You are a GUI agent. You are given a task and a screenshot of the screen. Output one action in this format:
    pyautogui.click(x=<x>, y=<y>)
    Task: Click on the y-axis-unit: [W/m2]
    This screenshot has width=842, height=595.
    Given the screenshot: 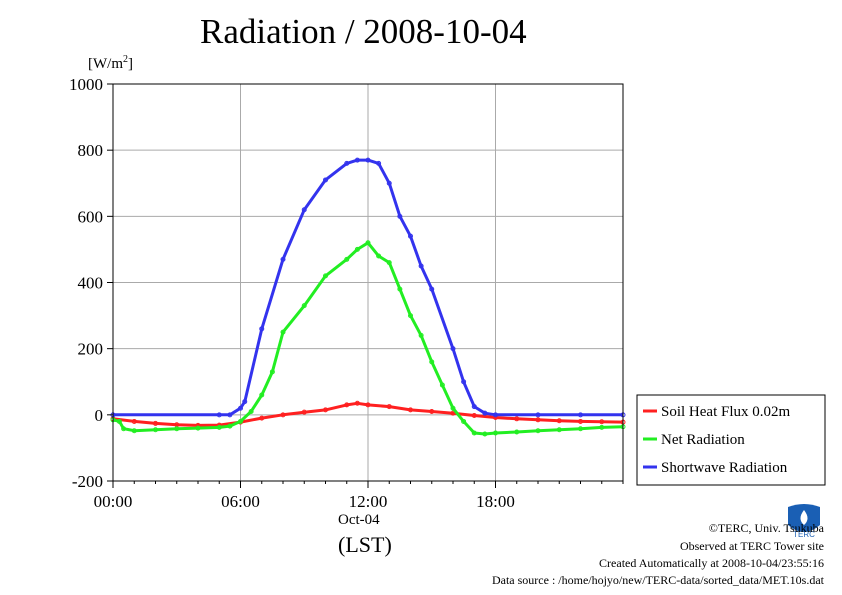 What is the action you would take?
    pyautogui.click(x=110, y=63)
    